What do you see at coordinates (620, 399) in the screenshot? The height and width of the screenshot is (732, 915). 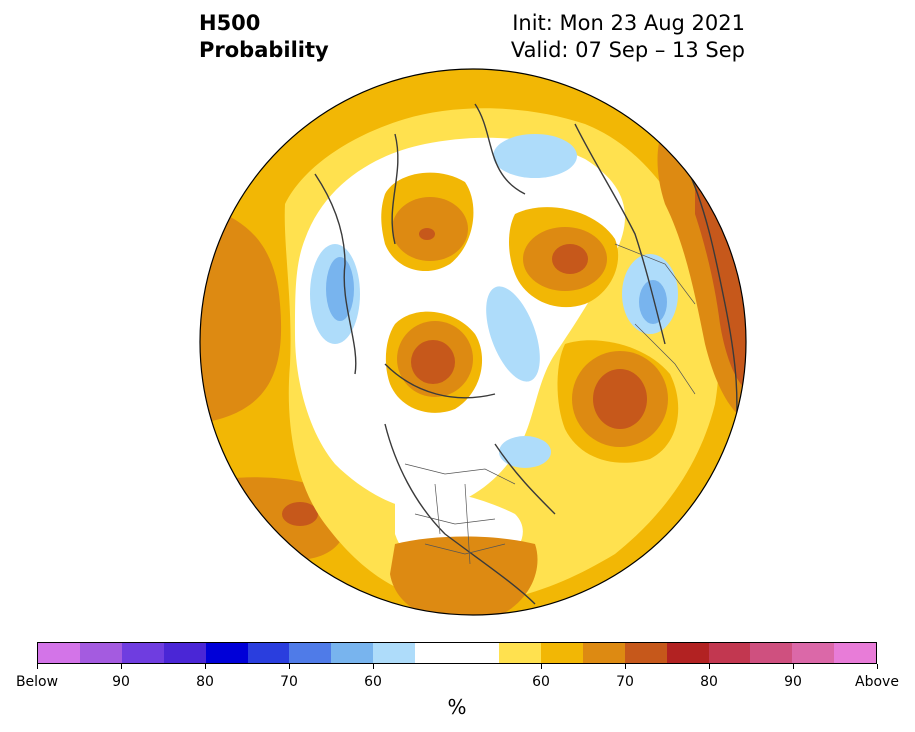 I see `anomaly-peak-asia` at bounding box center [620, 399].